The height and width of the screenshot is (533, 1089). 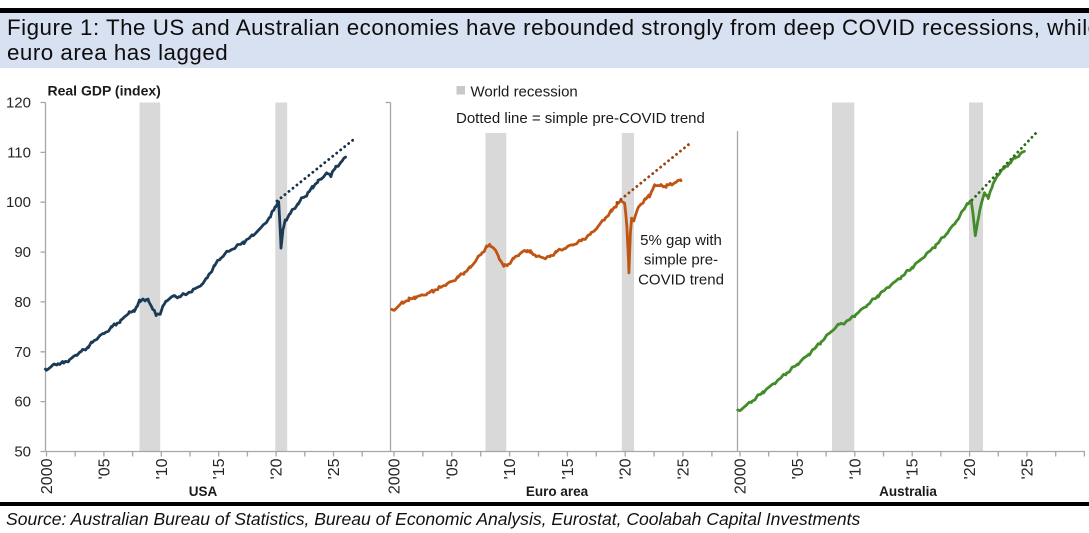 I want to click on svg-text: 90, so click(x=22, y=252).